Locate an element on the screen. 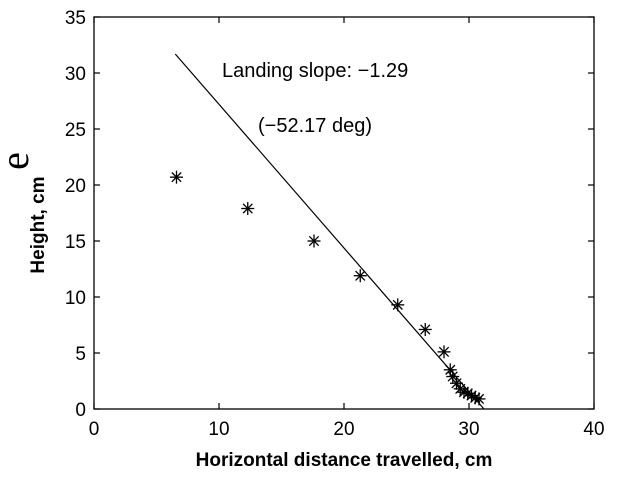  y-tick-label: 15 is located at coordinates (75, 242).